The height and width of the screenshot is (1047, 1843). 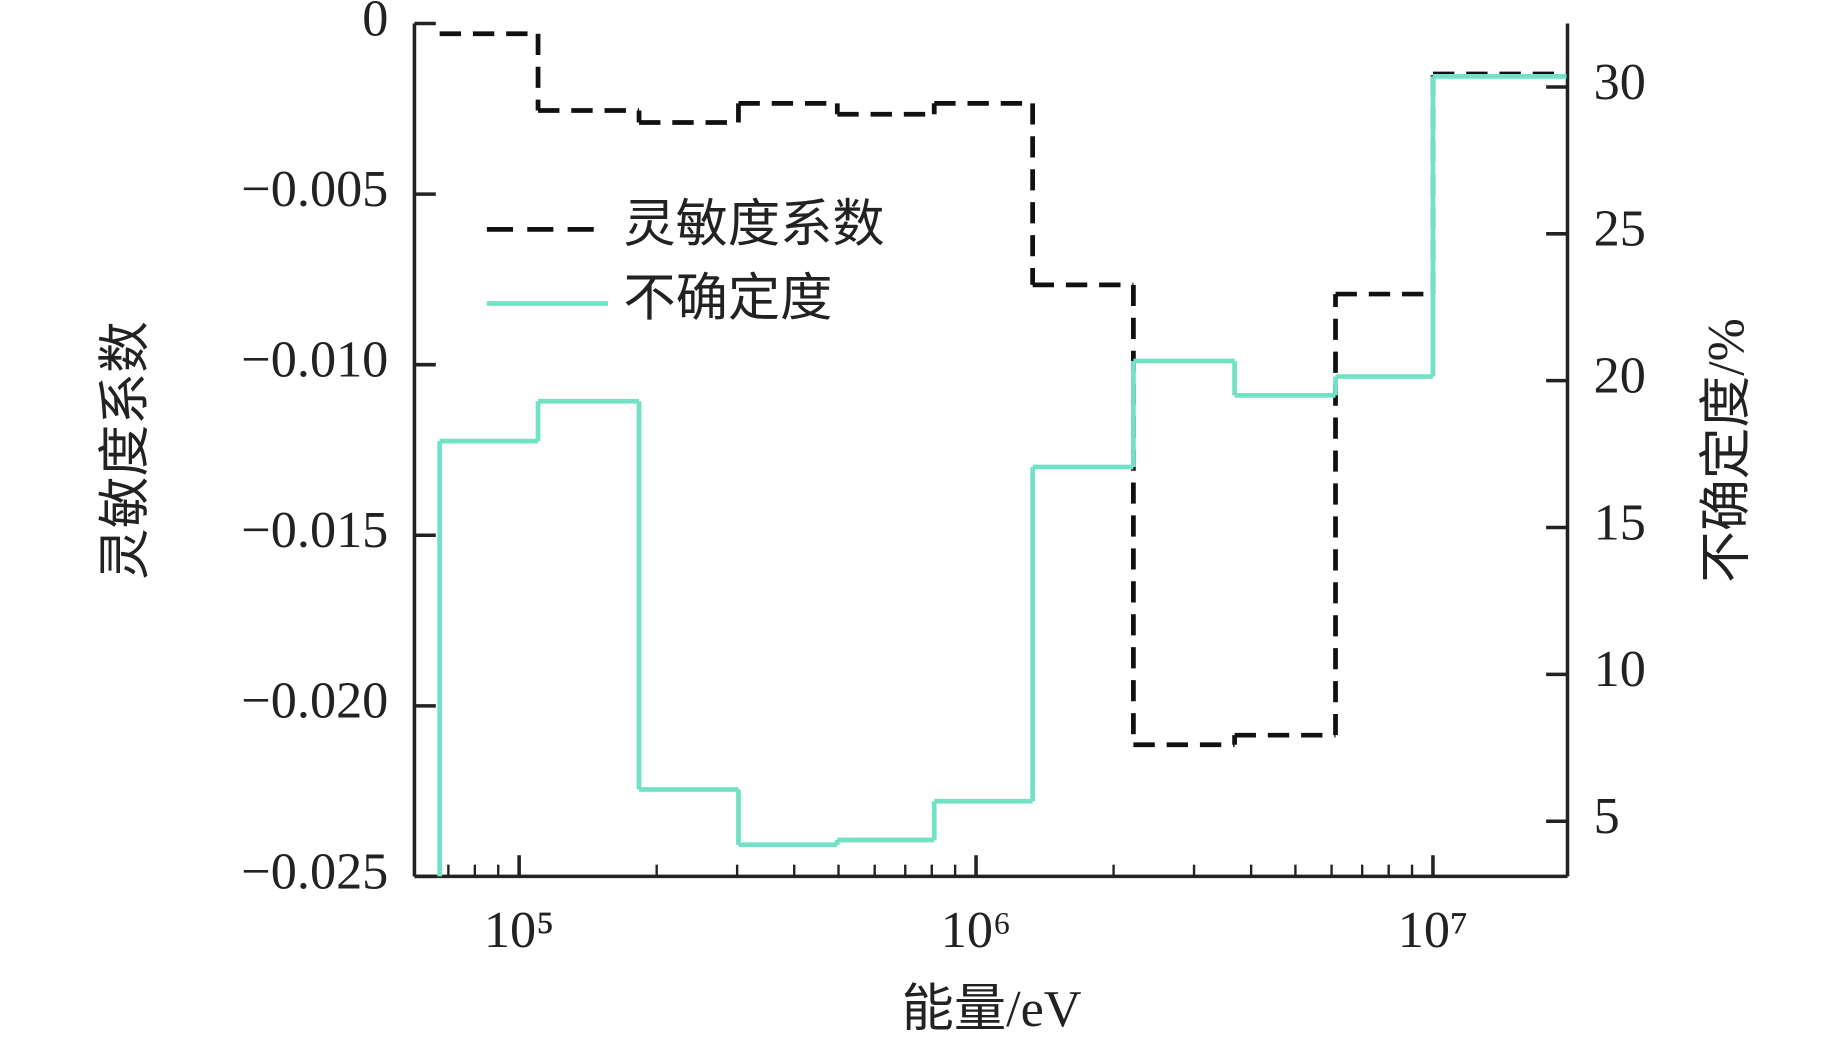 What do you see at coordinates (125, 450) in the screenshot?
I see `y-axis-label: 灵敏度系数` at bounding box center [125, 450].